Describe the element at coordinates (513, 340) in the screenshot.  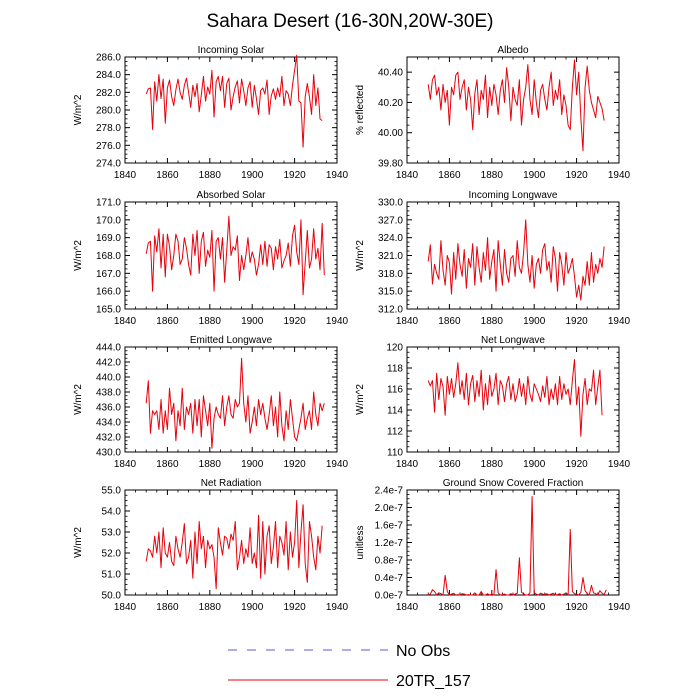
I see `panel-title: Net Longwave` at that location.